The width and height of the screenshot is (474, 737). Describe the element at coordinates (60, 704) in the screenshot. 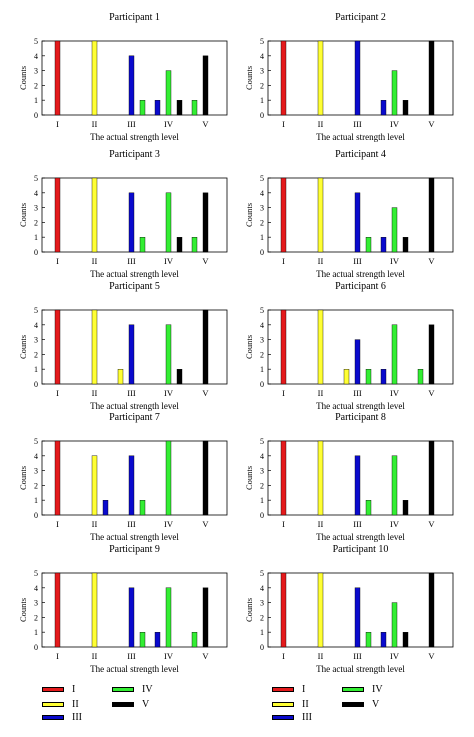

I see `legend-item-II: II` at that location.